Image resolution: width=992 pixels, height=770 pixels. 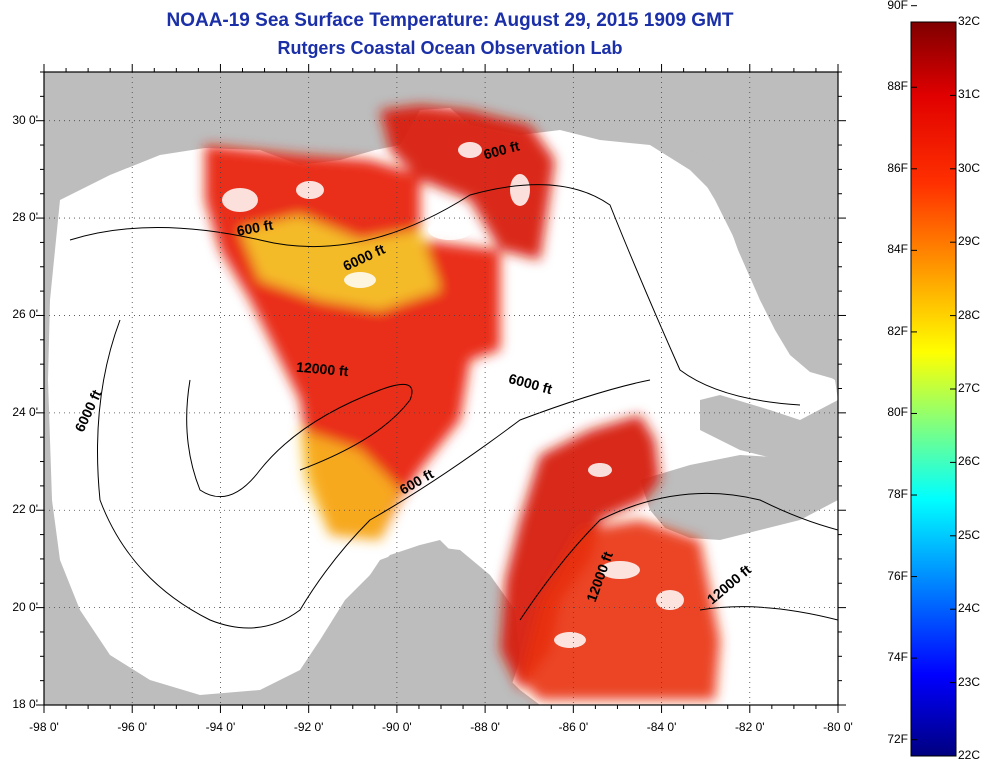 What do you see at coordinates (969, 461) in the screenshot?
I see `colorbar-celsius-label: 26C` at bounding box center [969, 461].